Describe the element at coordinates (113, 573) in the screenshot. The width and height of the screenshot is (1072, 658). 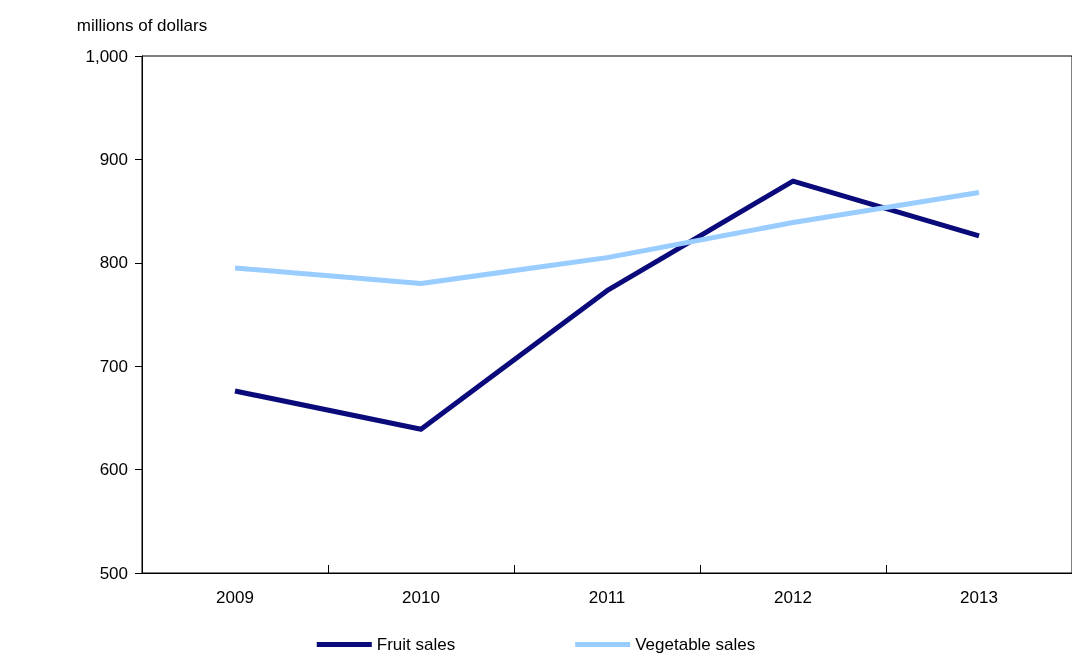
I see `y-tick-label: 500` at that location.